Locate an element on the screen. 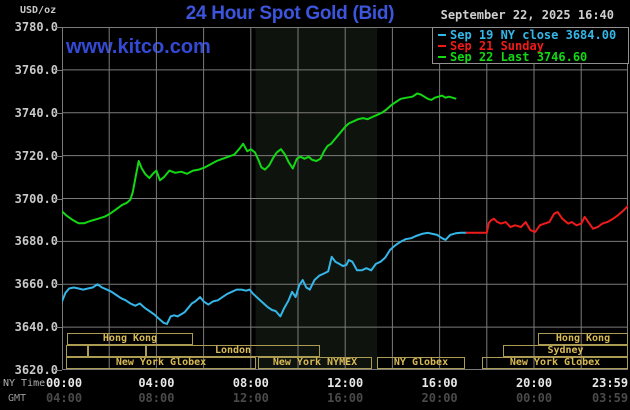 The height and width of the screenshot is (410, 630). gmt-tick-label: 12:00 is located at coordinates (250, 398).